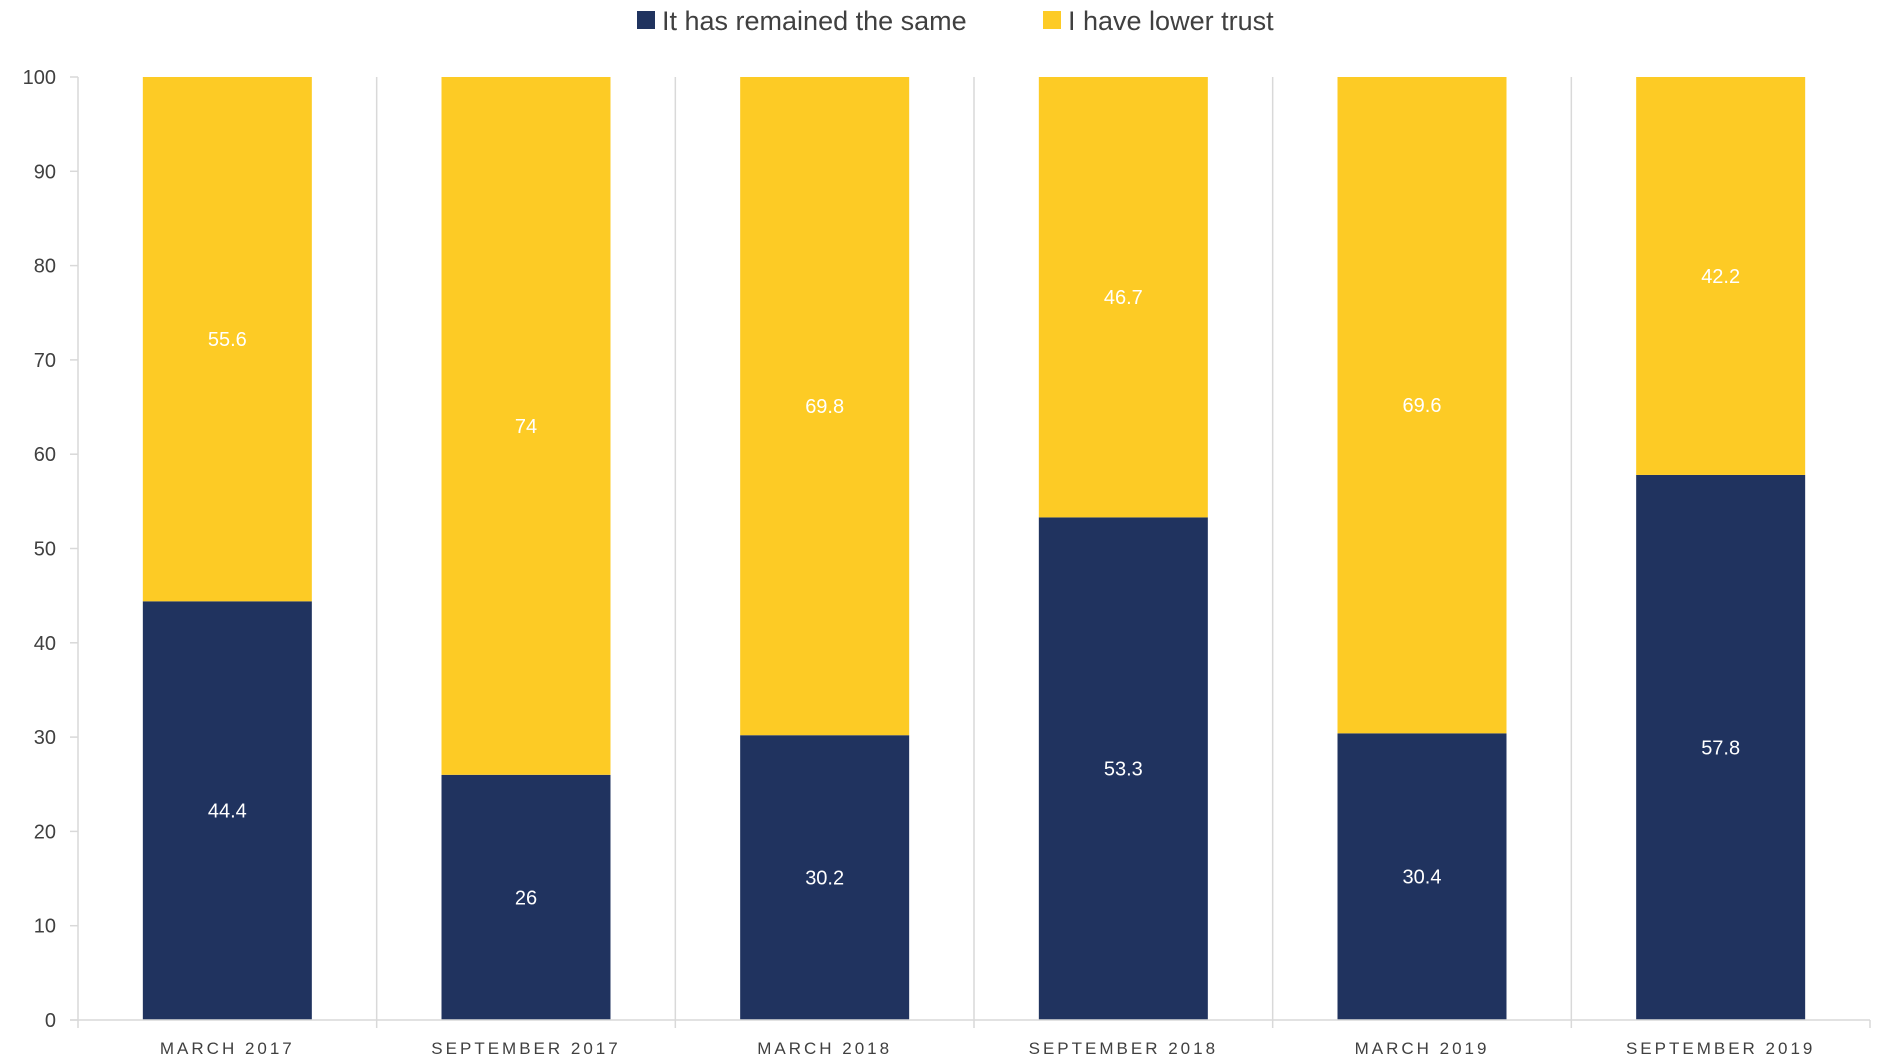  I want to click on data-label-march-2017-it-has-remained-the-same: 44.4, so click(227, 812).